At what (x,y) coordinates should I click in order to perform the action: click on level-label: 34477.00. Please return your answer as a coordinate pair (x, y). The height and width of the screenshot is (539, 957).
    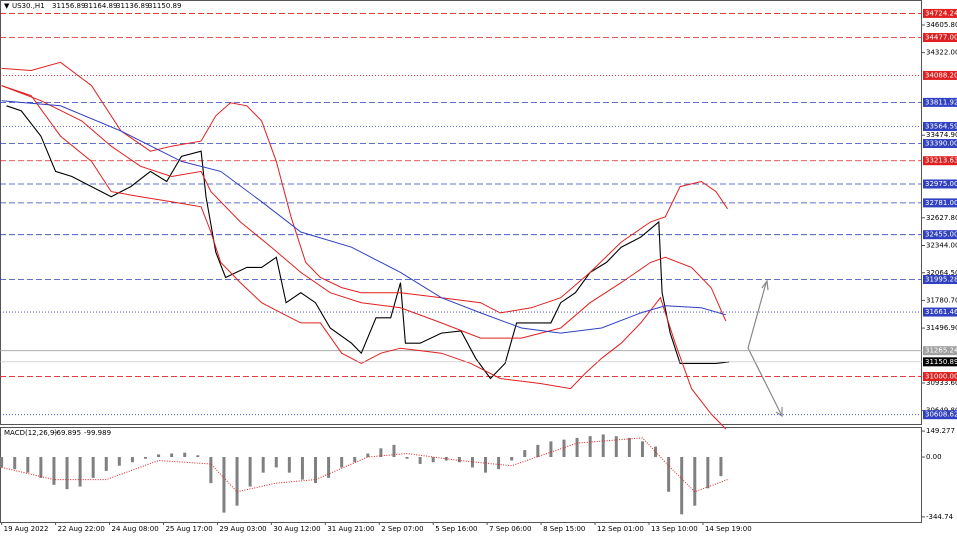
    Looking at the image, I should click on (941, 38).